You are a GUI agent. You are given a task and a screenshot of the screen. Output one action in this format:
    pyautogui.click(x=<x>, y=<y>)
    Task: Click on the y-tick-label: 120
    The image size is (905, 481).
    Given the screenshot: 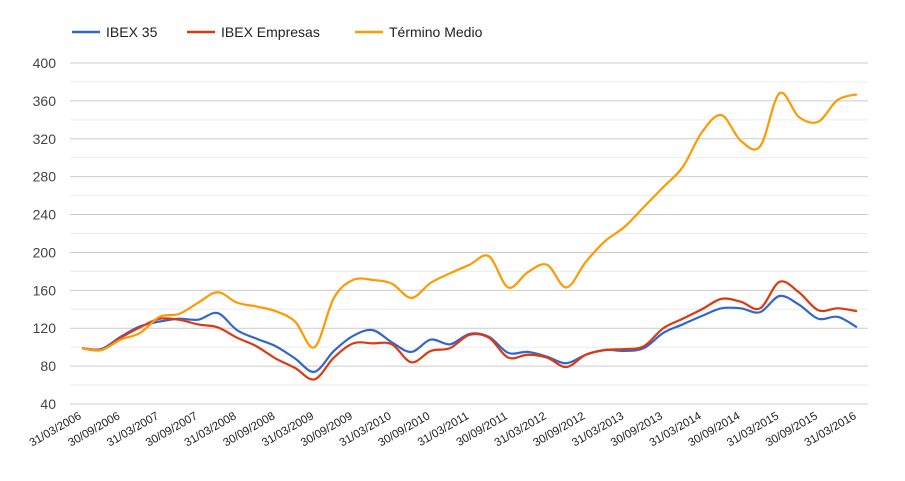 What is the action you would take?
    pyautogui.click(x=45, y=328)
    